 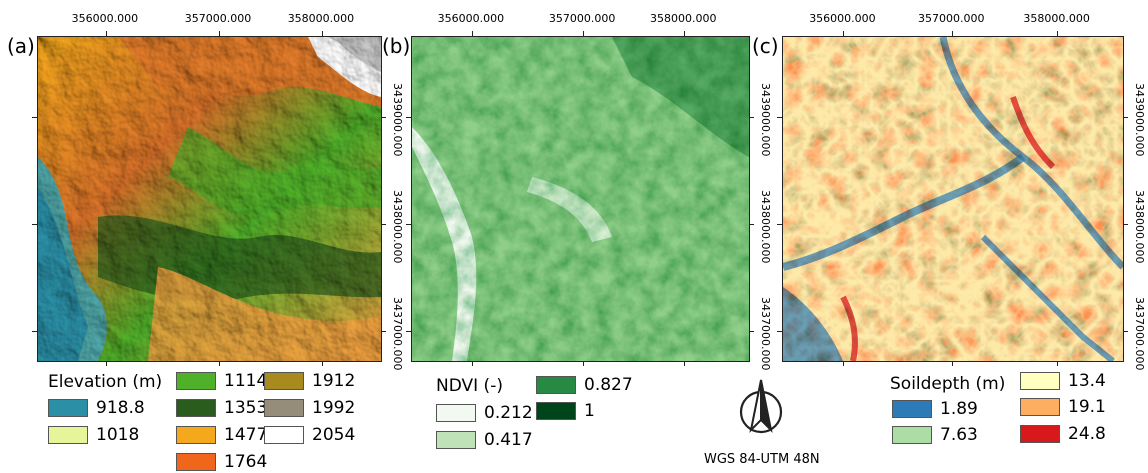 I want to click on ndvi-legend-title: NDVI (-), so click(x=469, y=386).